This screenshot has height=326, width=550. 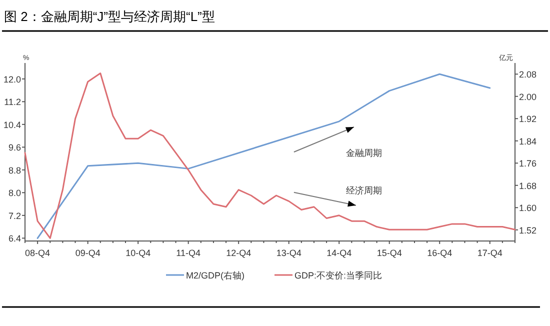 What do you see at coordinates (439, 253) in the screenshot?
I see `x-tick-label: 16-Q4` at bounding box center [439, 253].